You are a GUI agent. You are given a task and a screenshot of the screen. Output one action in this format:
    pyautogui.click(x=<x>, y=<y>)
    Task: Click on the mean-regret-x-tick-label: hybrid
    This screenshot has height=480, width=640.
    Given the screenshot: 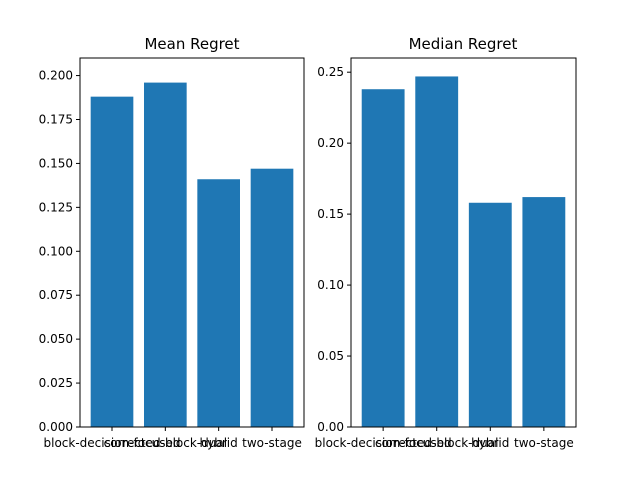 What is the action you would take?
    pyautogui.click(x=219, y=443)
    